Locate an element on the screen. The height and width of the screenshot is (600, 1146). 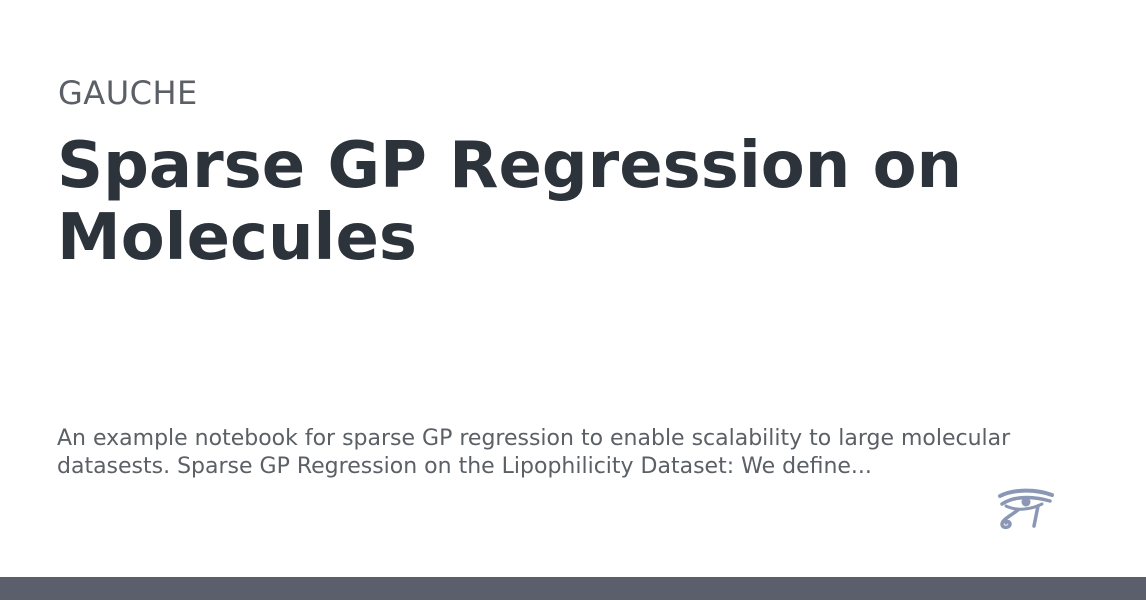
footer-bar is located at coordinates (573, 588).